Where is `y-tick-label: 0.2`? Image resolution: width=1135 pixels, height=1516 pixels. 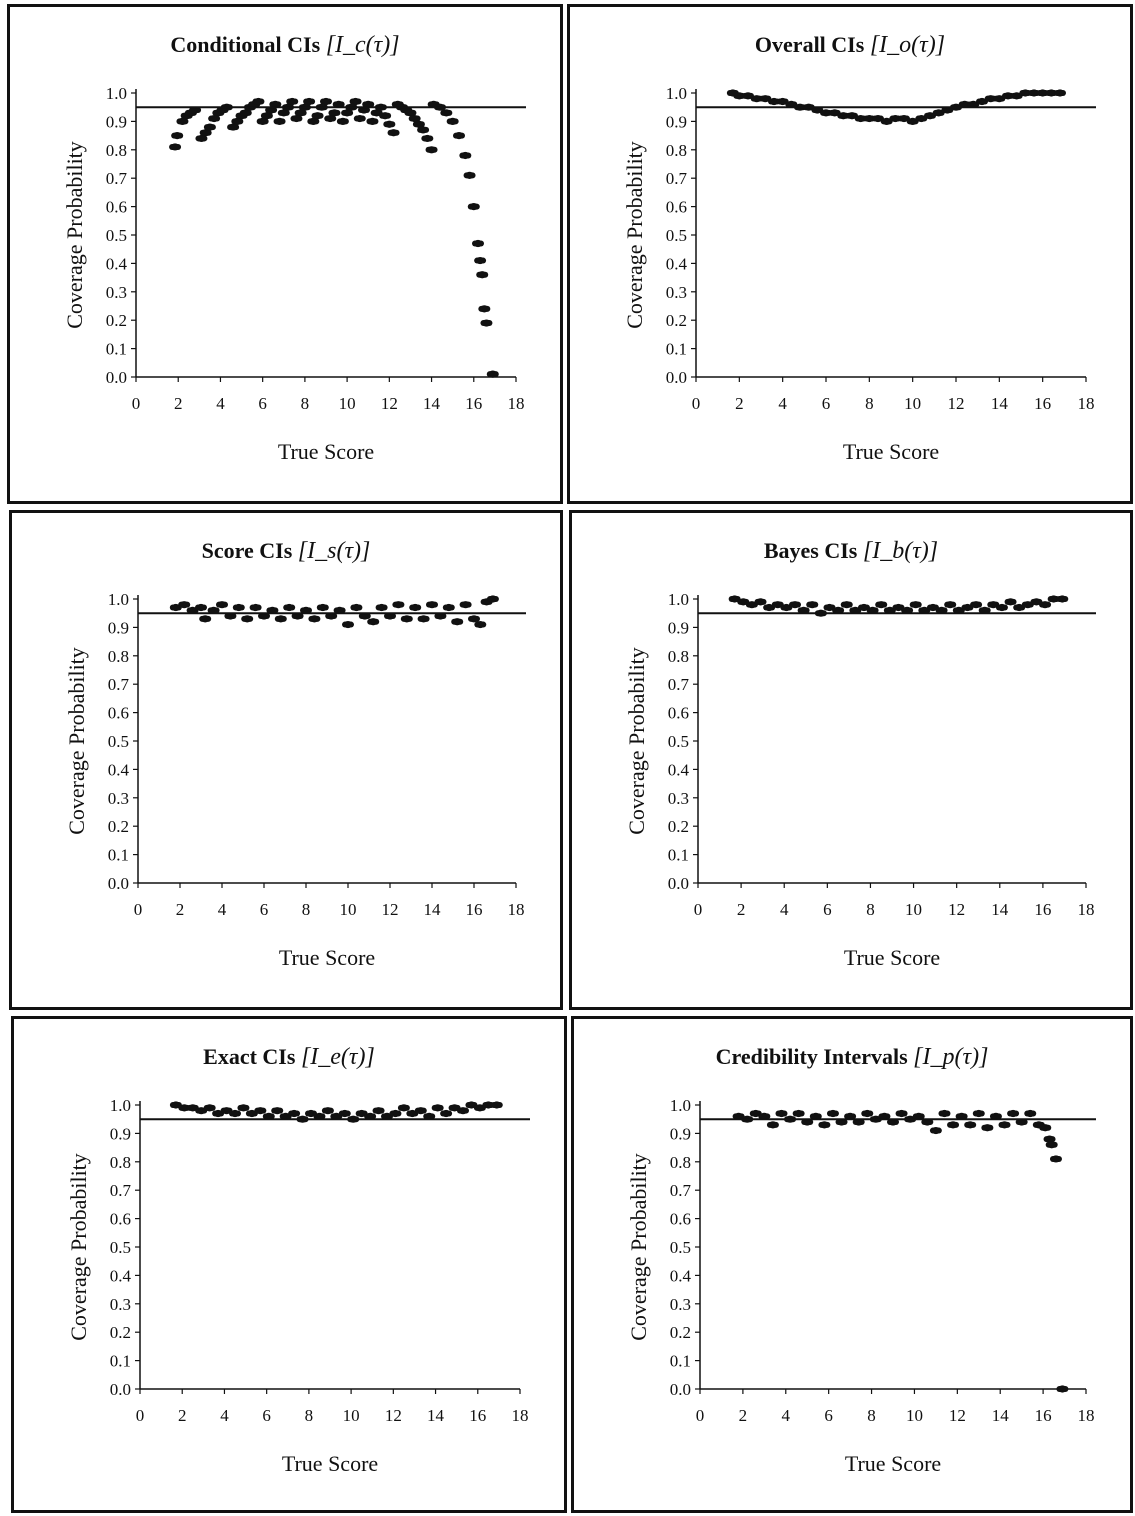 y-tick-label: 0.2 is located at coordinates (678, 826).